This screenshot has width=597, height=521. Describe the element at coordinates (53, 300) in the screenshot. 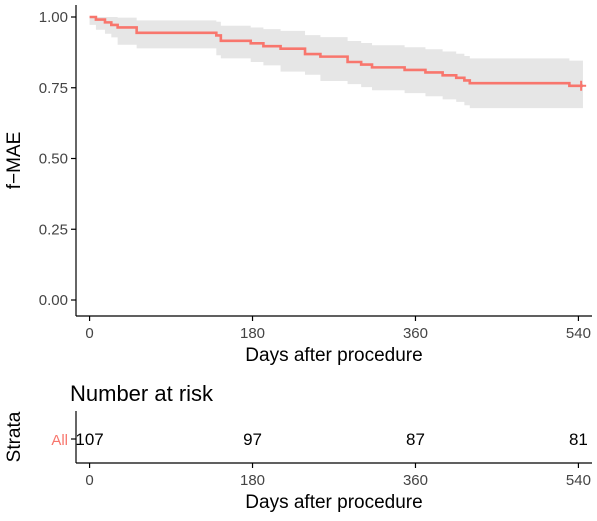

I see `y-tick-label-0: 0.00` at that location.